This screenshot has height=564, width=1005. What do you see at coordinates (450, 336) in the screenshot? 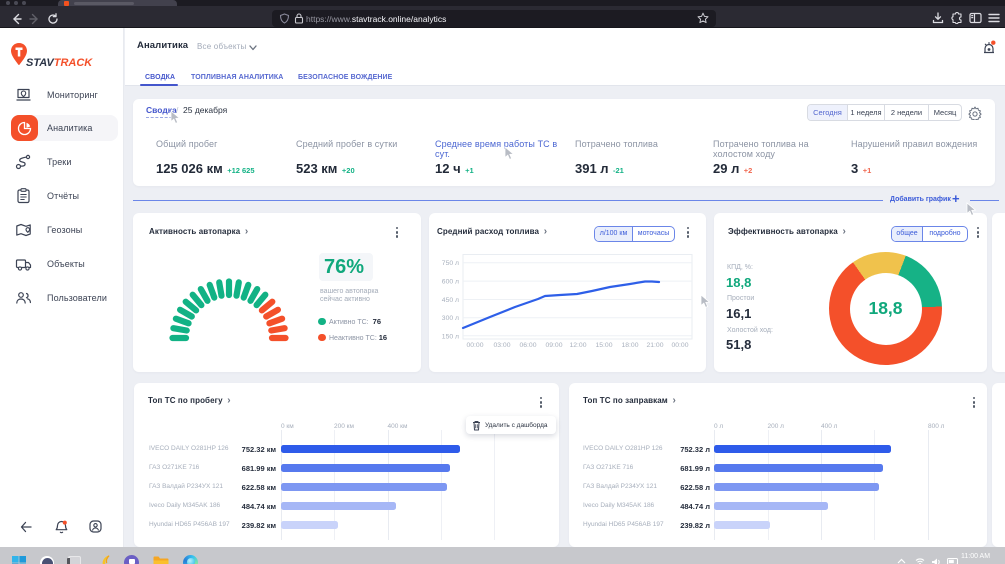
I see `svg-text: 150 л` at bounding box center [450, 336].